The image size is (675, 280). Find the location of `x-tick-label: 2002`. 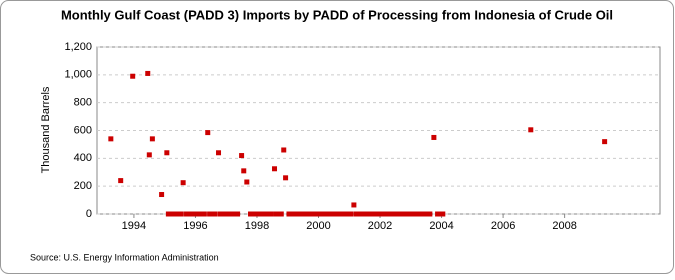

x-tick-label: 2002 is located at coordinates (380, 226).